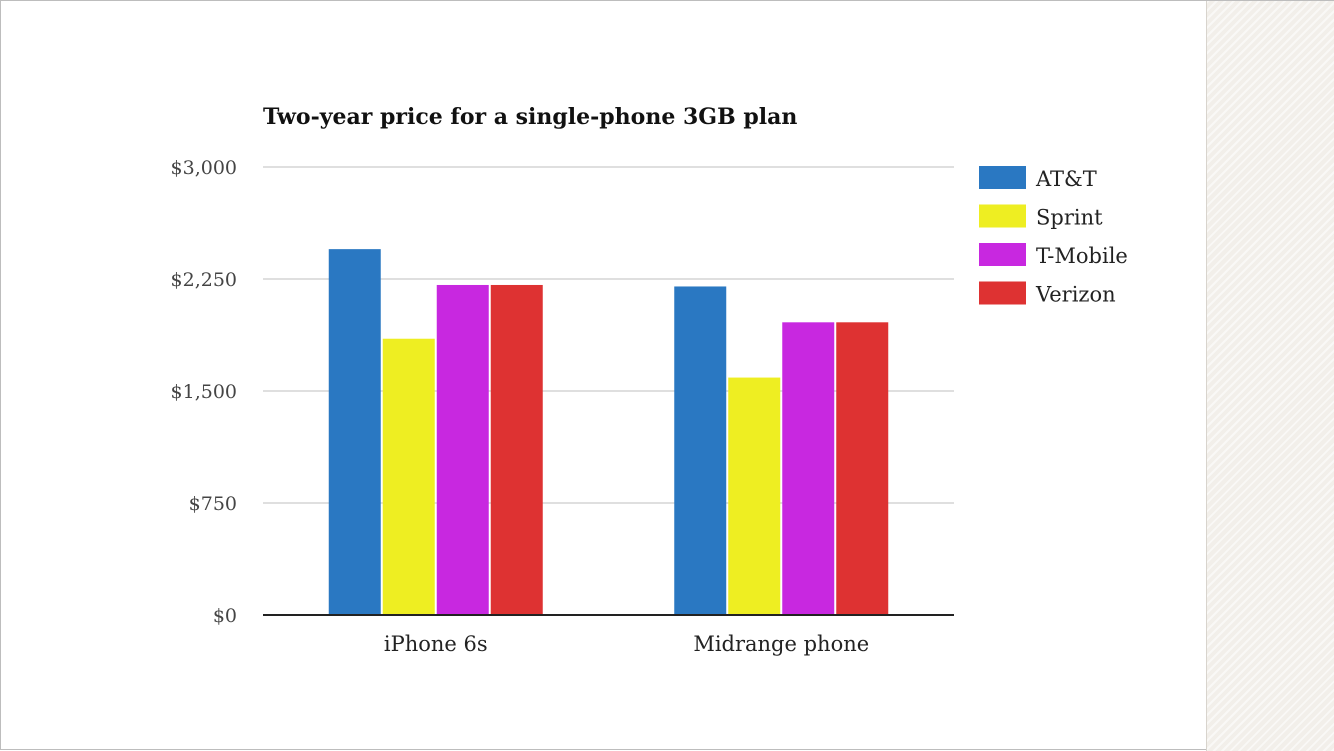 Image resolution: width=1334 pixels, height=751 pixels. I want to click on side-panel-pattern, so click(1270, 376).